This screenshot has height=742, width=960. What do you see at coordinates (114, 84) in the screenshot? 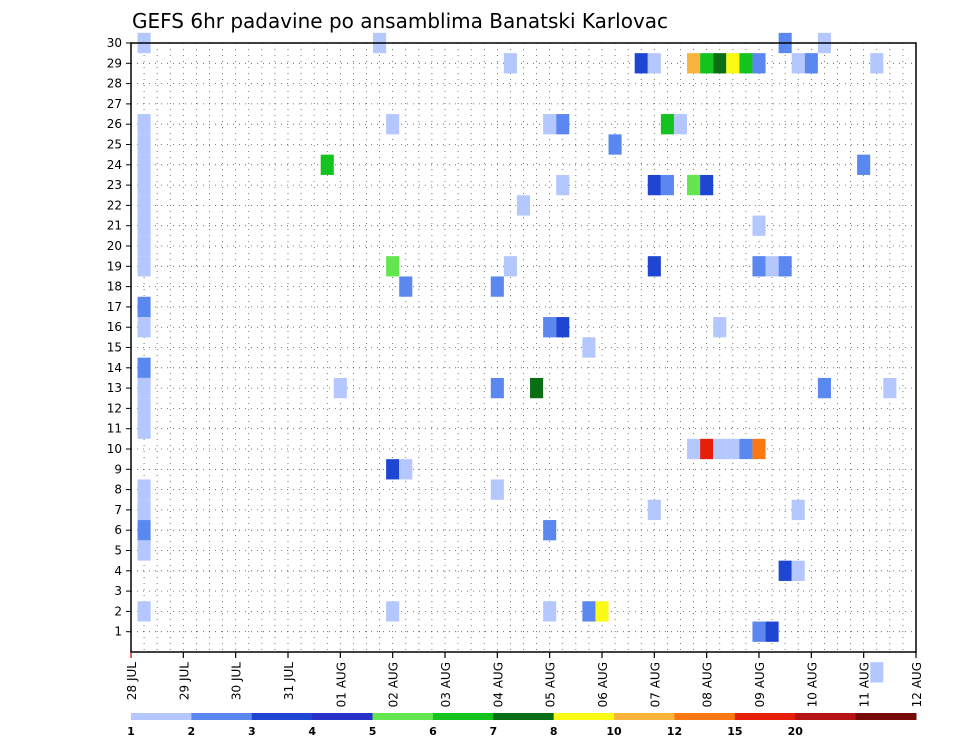
I see `y-tick-label: 28` at bounding box center [114, 84].